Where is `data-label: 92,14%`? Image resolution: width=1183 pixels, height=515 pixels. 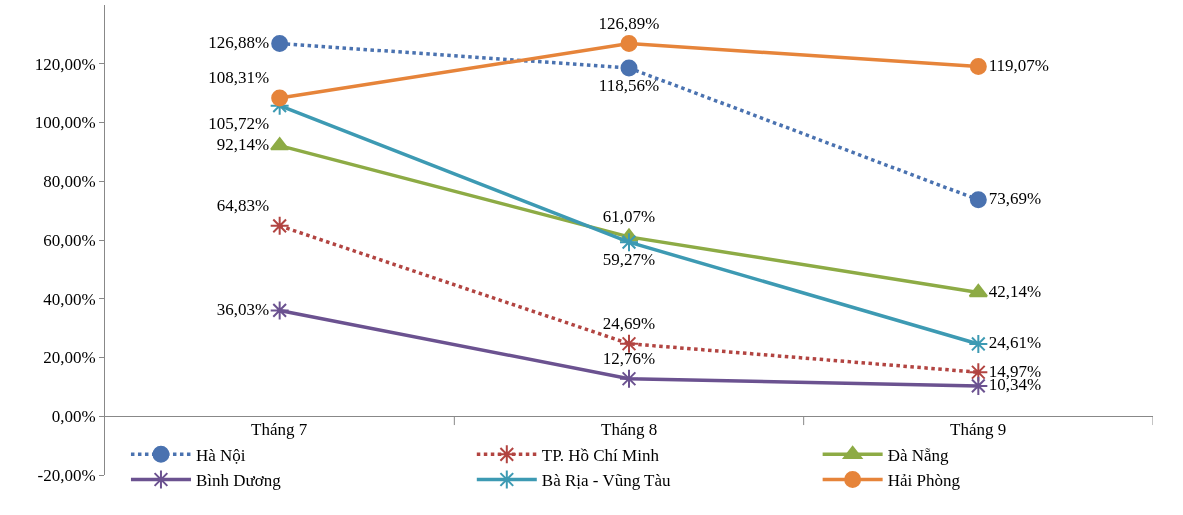 data-label: 92,14% is located at coordinates (243, 144).